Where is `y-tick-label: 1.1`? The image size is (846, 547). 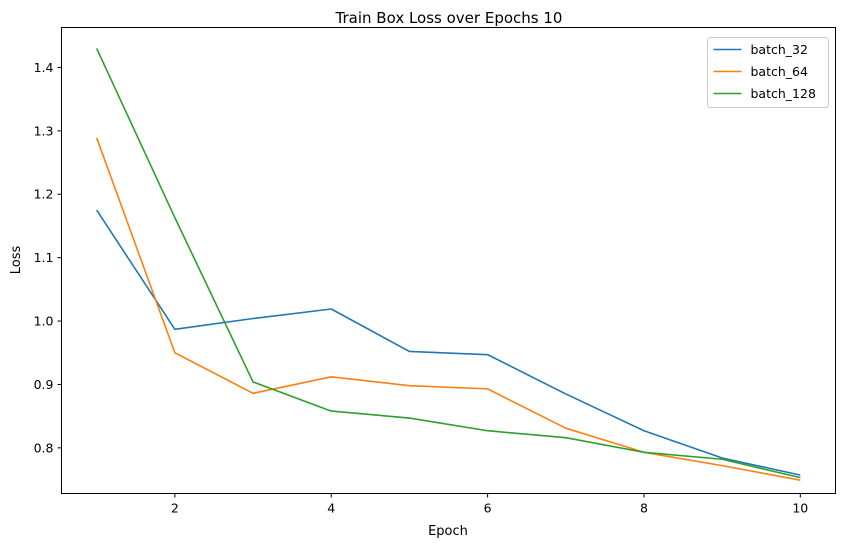
y-tick-label: 1.1 is located at coordinates (44, 257).